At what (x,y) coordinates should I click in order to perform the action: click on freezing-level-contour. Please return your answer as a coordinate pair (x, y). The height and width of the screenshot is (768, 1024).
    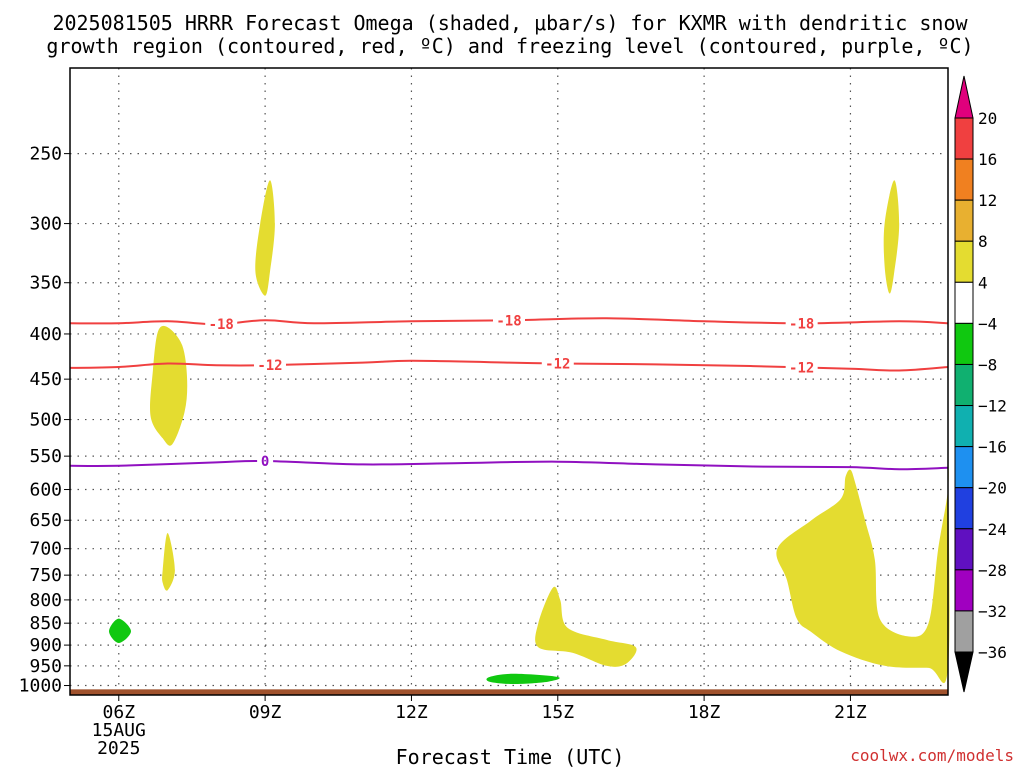
    Looking at the image, I should click on (509, 465).